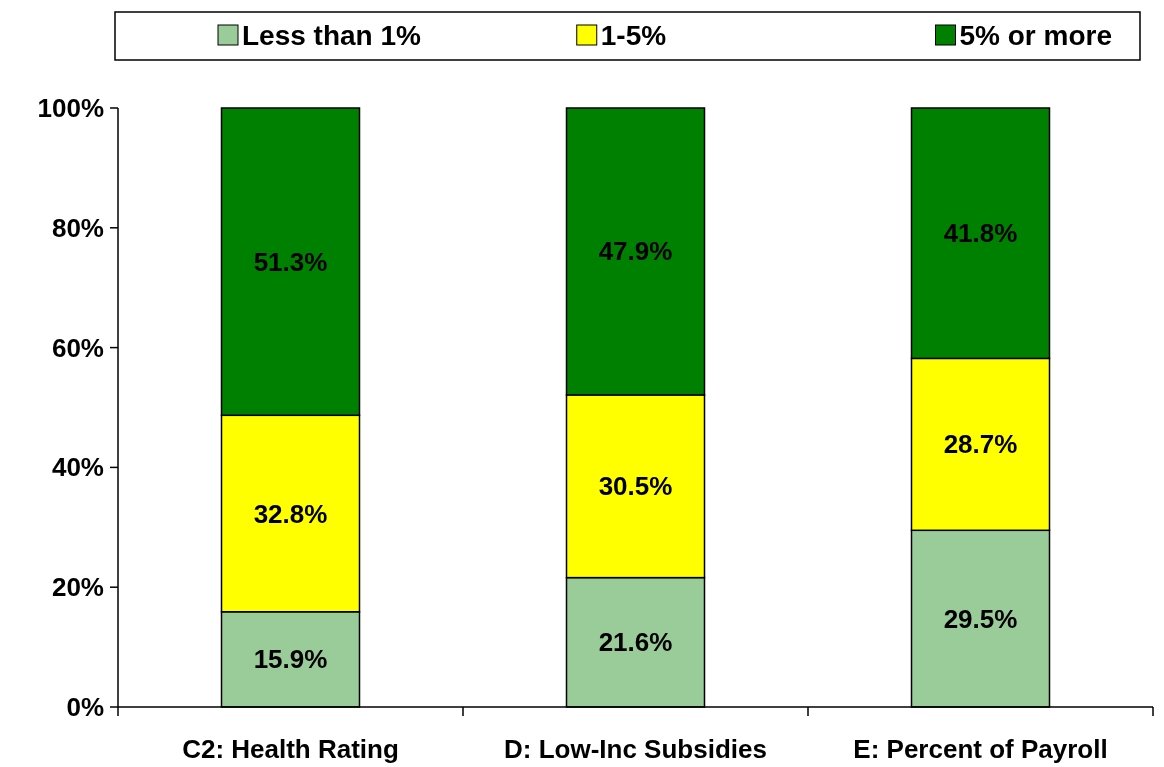 The height and width of the screenshot is (767, 1164). I want to click on legend-label: Less than 1%, so click(332, 35).